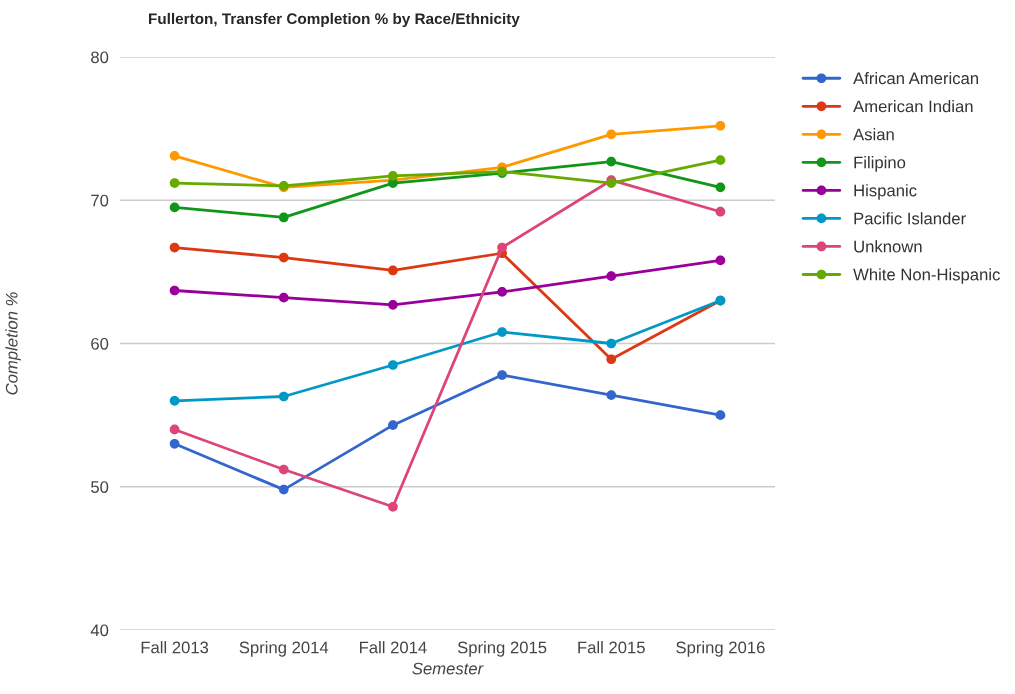 The image size is (1015, 694). I want to click on x-tick-label: Fall 2015, so click(611, 647).